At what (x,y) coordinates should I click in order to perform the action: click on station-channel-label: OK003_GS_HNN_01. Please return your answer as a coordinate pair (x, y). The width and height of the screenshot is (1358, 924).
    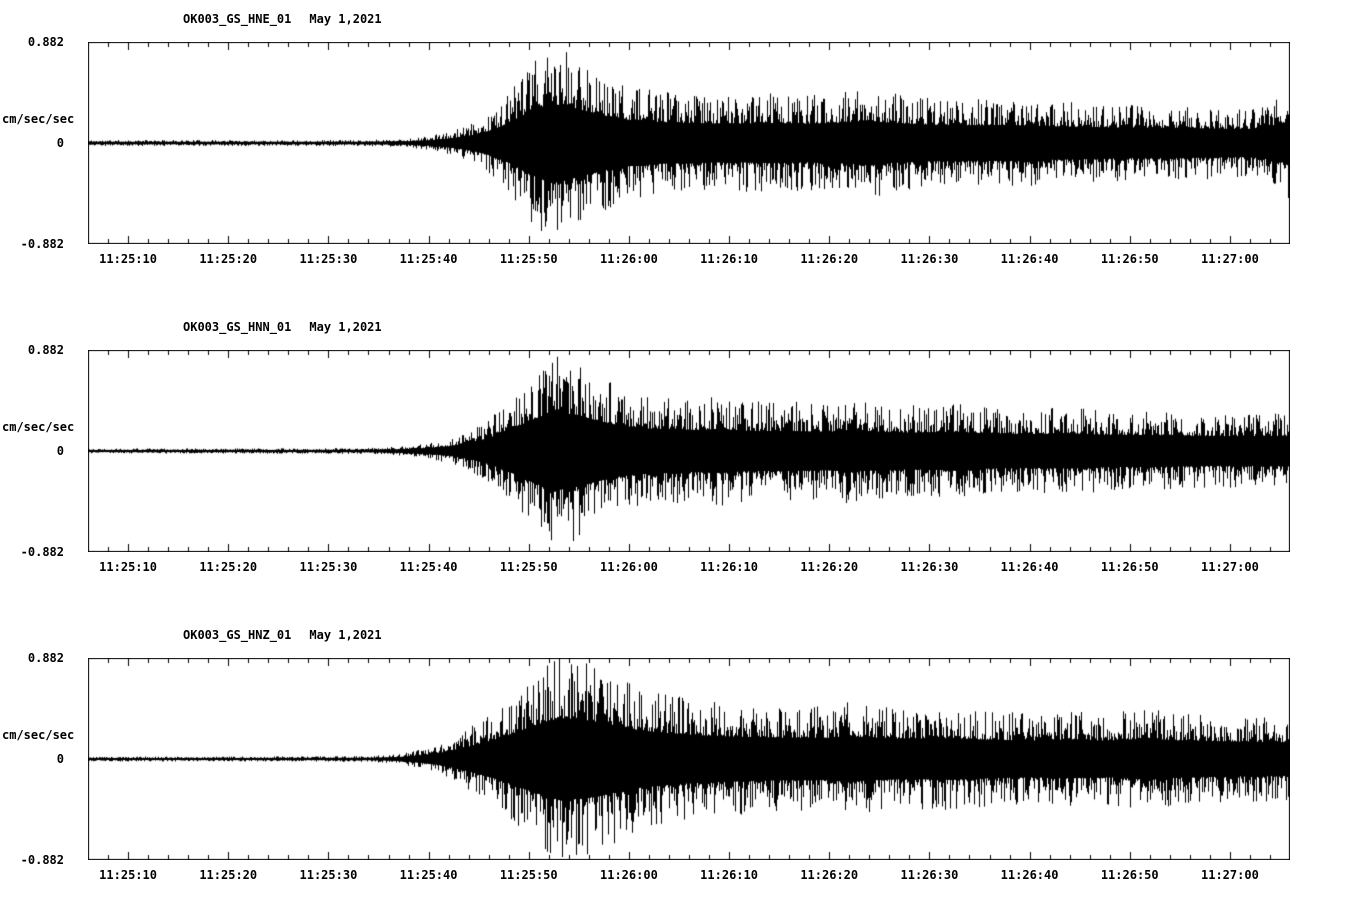
    Looking at the image, I should click on (237, 327).